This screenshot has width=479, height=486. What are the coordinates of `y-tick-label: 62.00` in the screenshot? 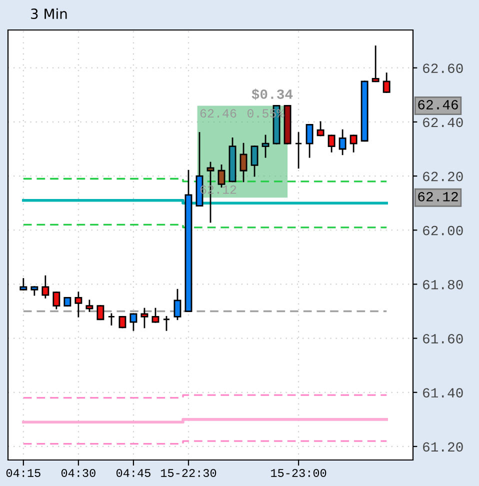 It's located at (443, 231).